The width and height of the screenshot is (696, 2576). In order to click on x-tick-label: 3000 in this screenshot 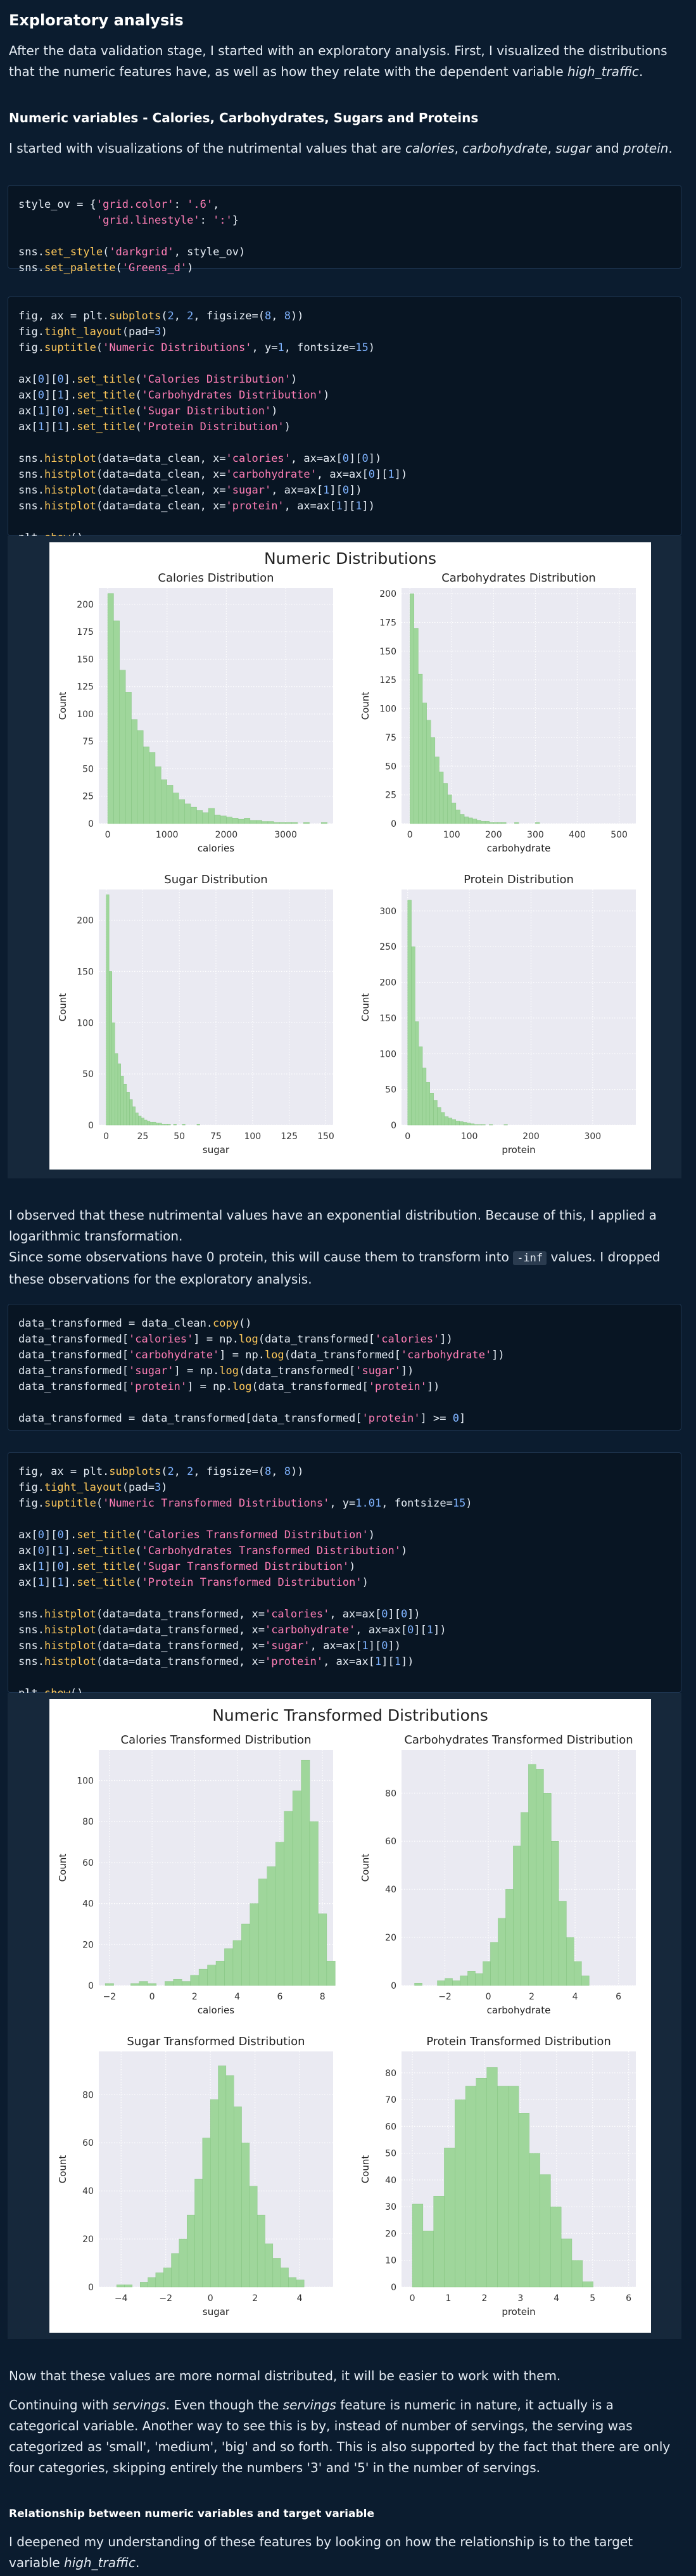, I will do `click(285, 835)`.